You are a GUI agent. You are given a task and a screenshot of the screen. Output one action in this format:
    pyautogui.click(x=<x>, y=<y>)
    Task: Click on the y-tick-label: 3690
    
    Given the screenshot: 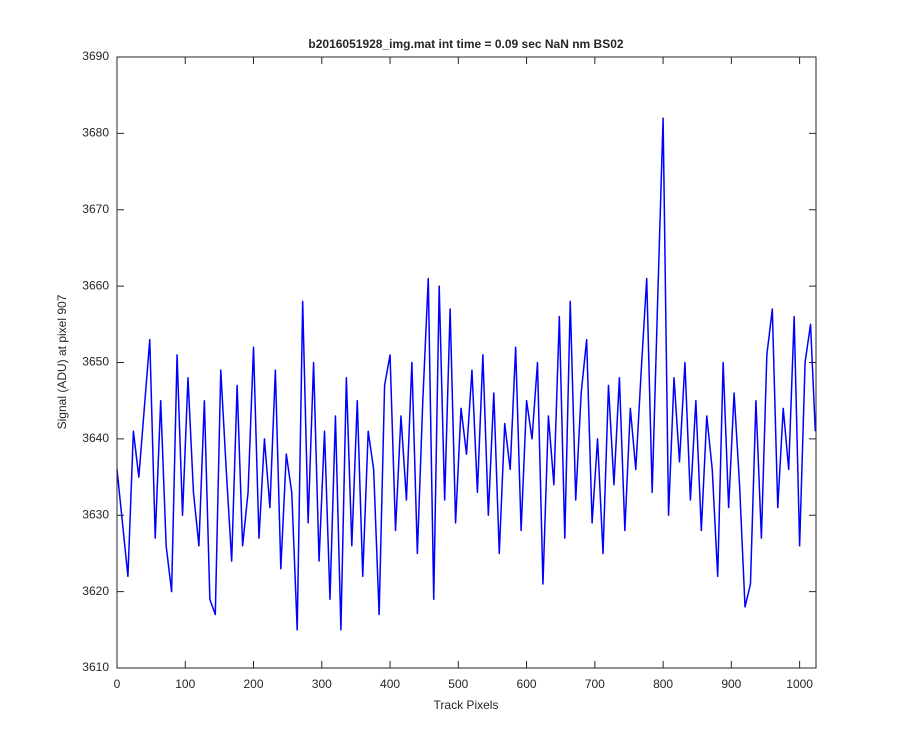 What is the action you would take?
    pyautogui.click(x=95, y=56)
    